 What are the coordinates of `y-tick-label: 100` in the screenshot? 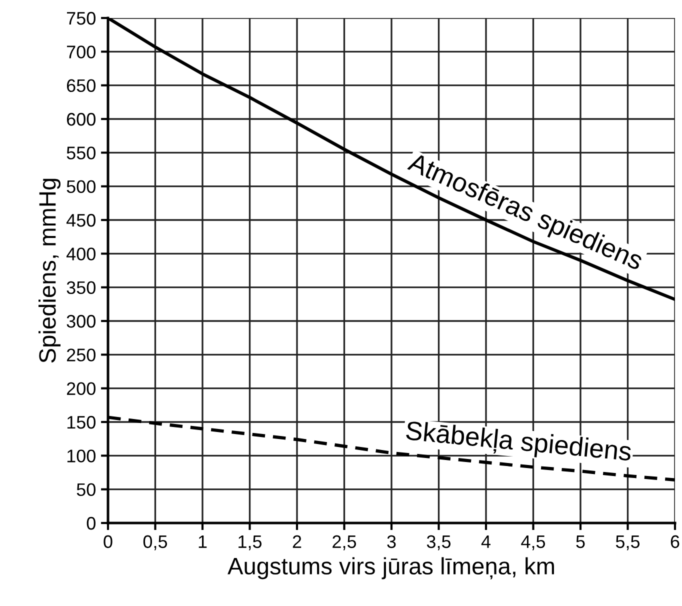 It's located at (81, 456).